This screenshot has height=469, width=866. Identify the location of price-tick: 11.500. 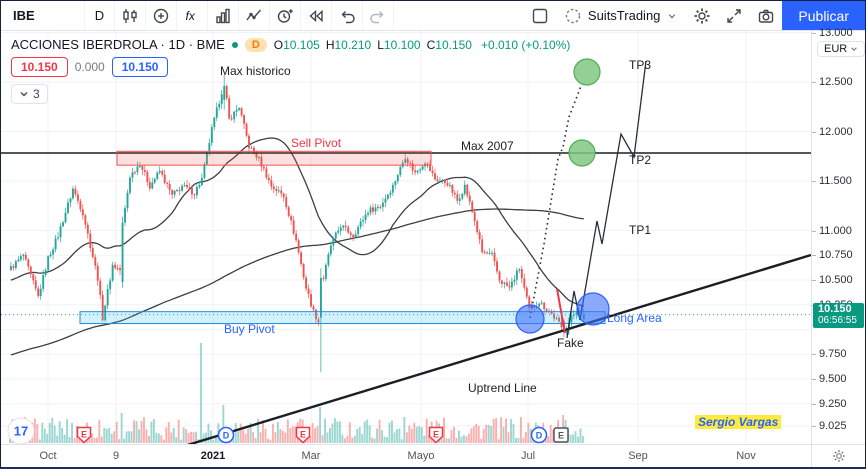
(832, 181).